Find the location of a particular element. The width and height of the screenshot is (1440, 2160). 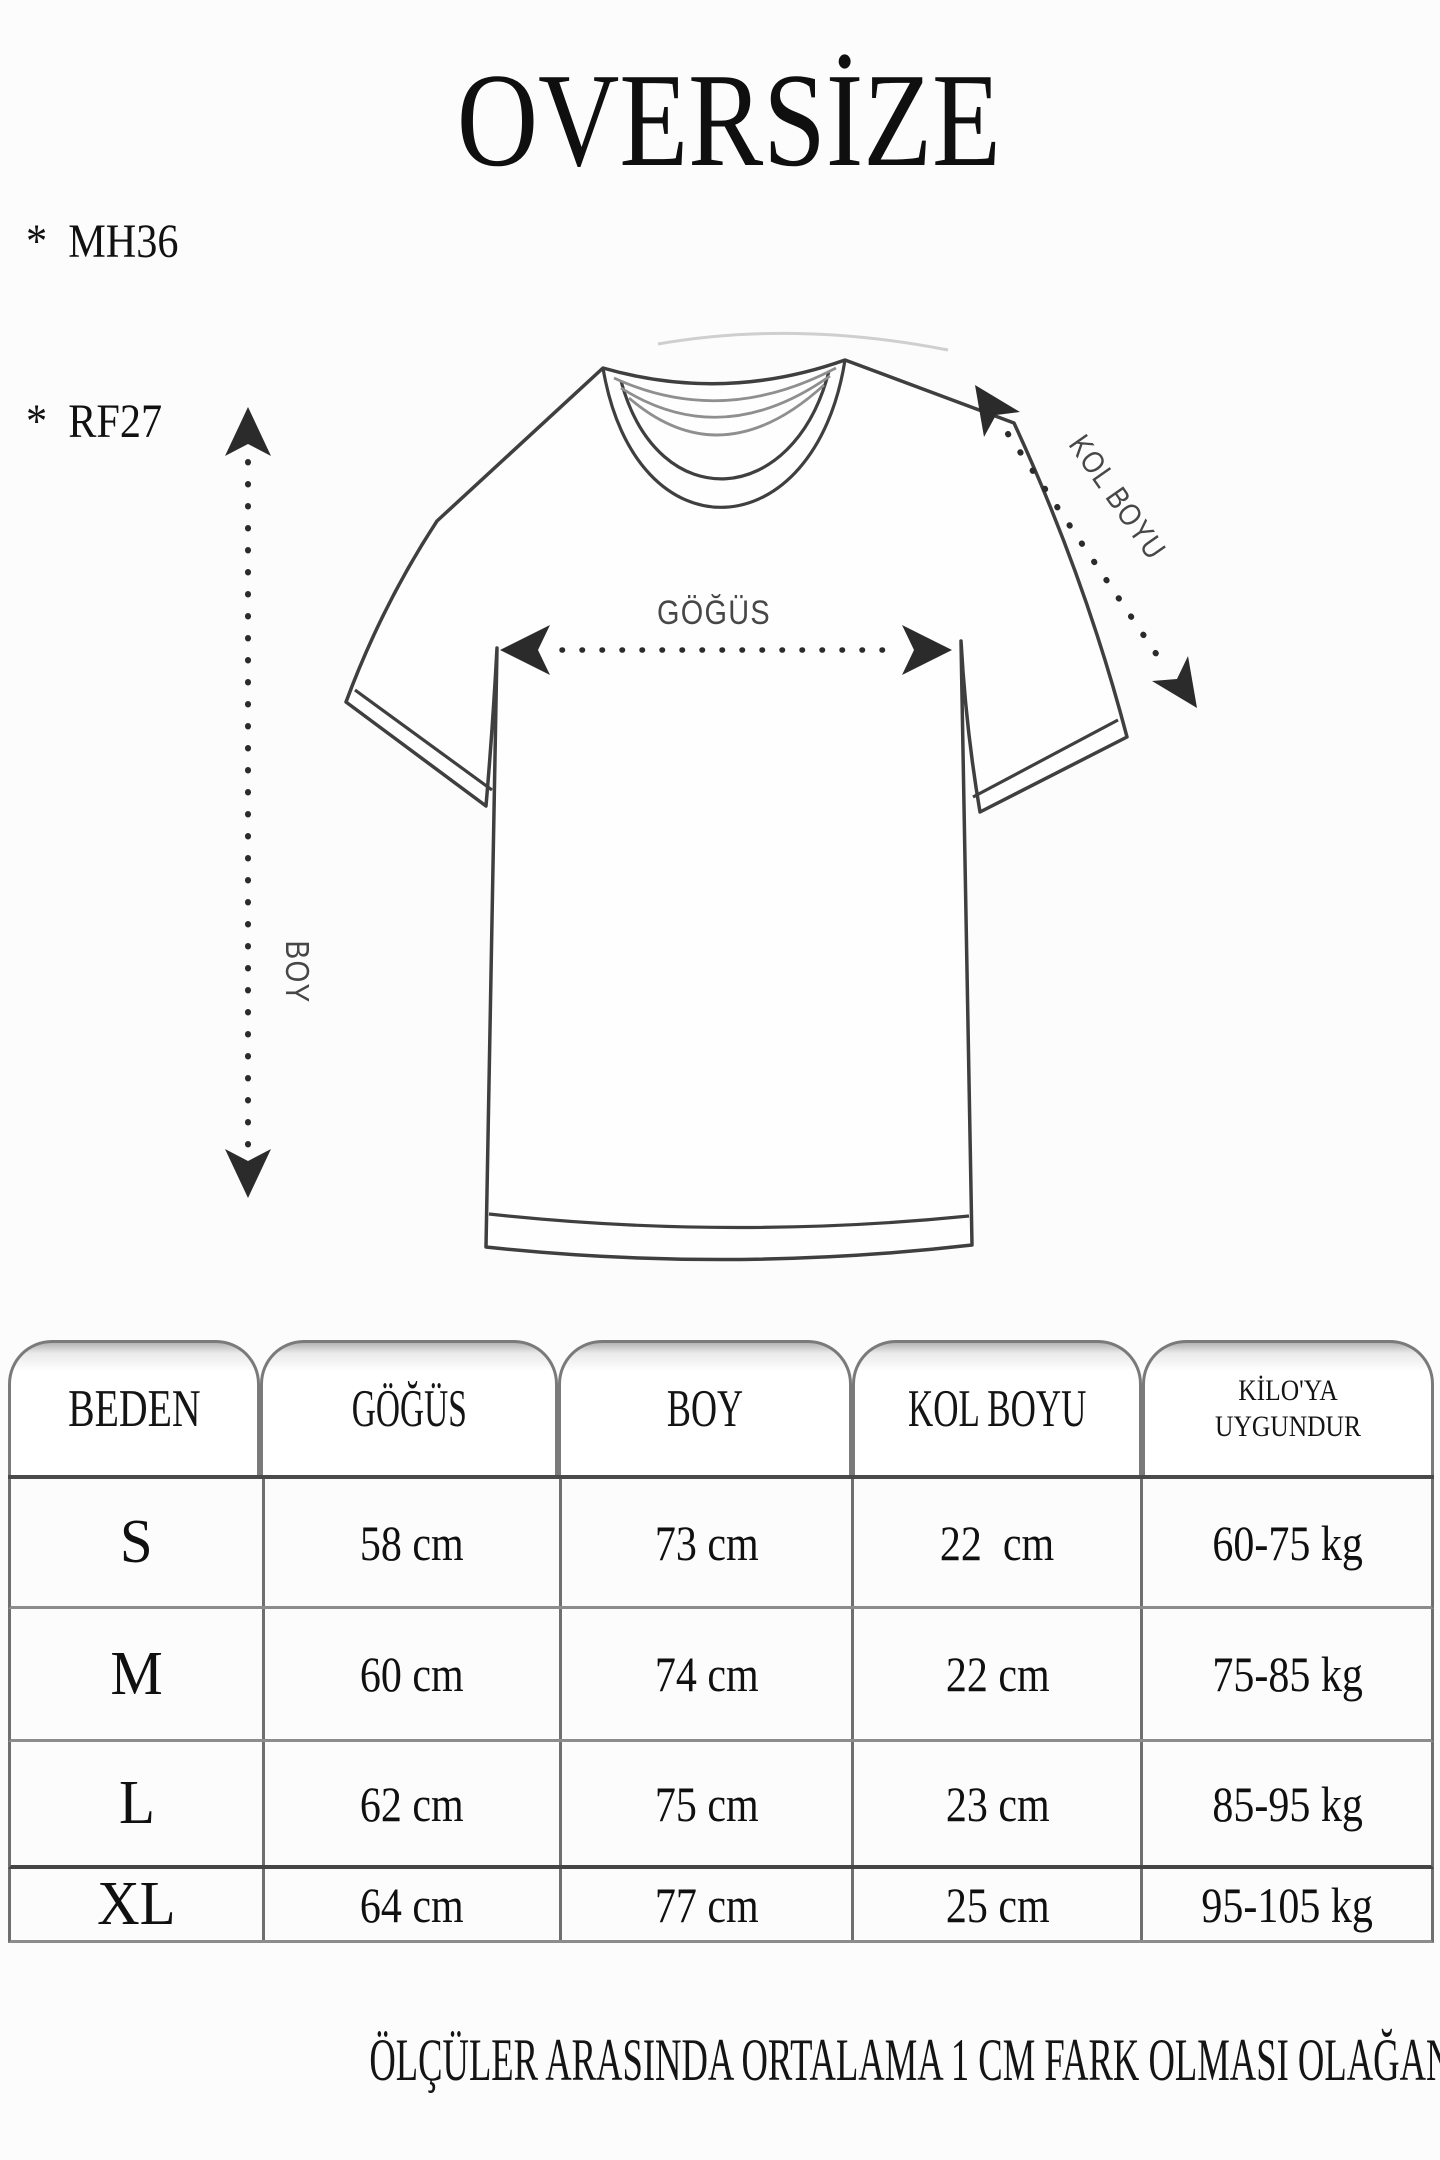

cell-chest: 62 cm is located at coordinates (410, 1803).